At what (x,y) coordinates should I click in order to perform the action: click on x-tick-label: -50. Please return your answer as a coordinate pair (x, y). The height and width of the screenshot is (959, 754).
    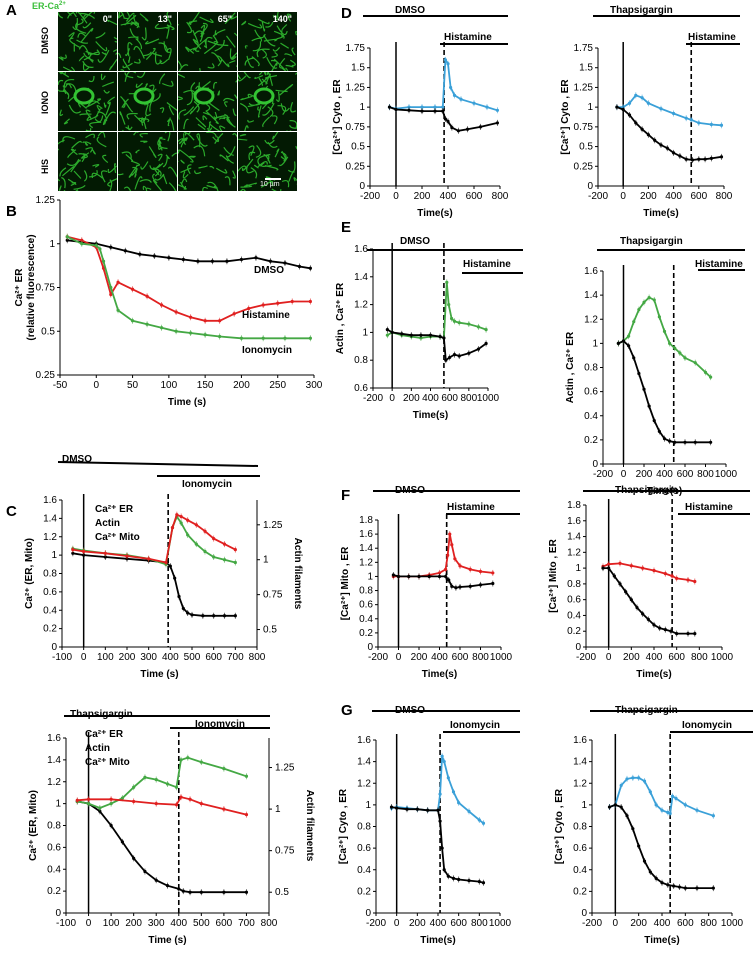
    Looking at the image, I should click on (60, 385).